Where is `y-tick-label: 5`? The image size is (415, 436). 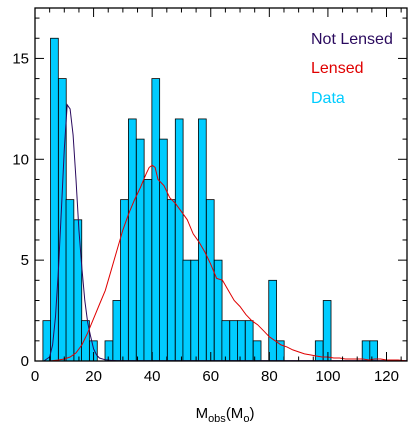
y-tick-label: 5 is located at coordinates (25, 260).